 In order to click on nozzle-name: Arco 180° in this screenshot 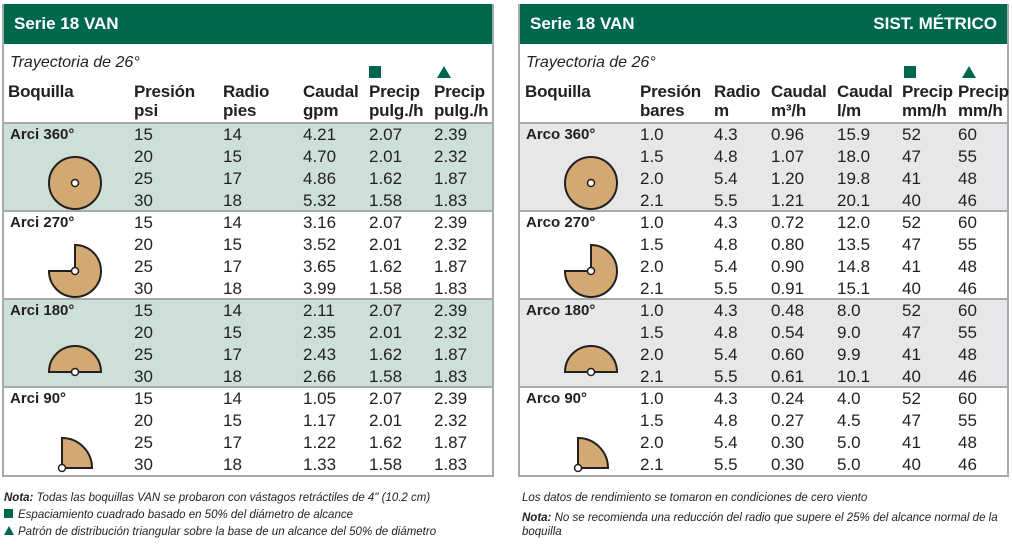, I will do `click(561, 310)`.